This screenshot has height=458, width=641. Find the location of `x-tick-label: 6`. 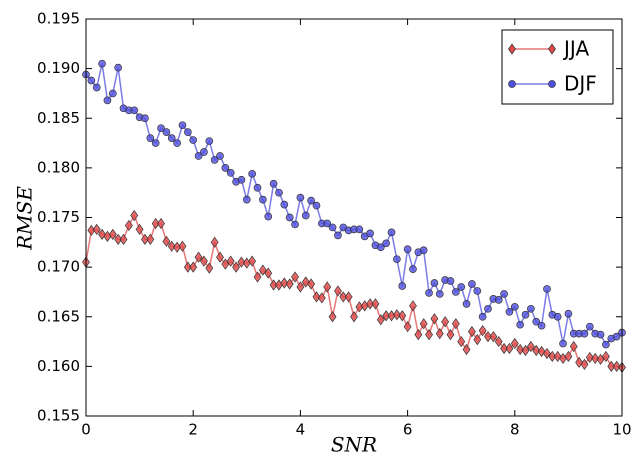

x-tick-label: 6 is located at coordinates (408, 430).